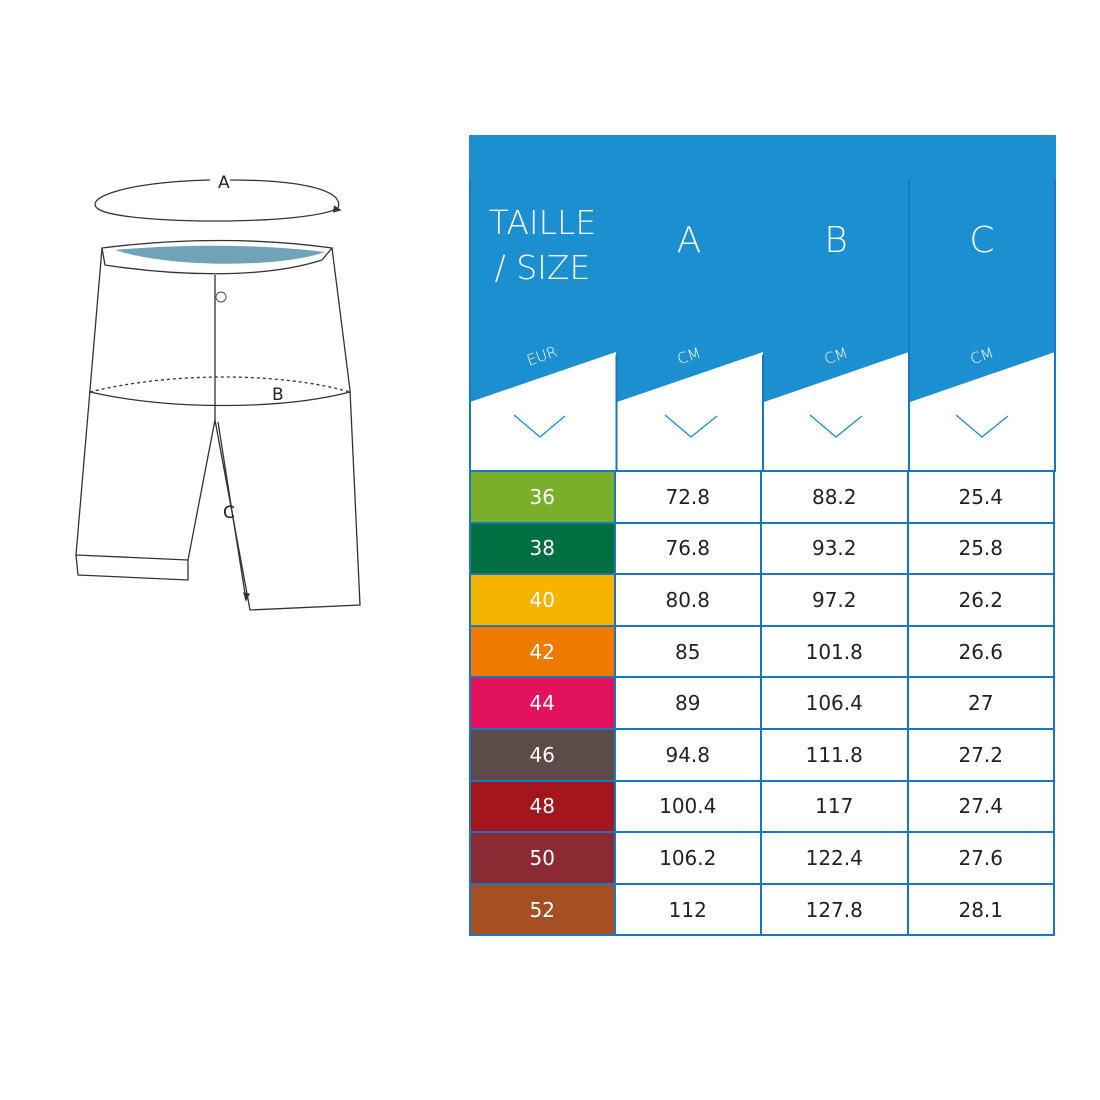  Describe the element at coordinates (982, 240) in the screenshot. I see `column-c-header: C` at that location.